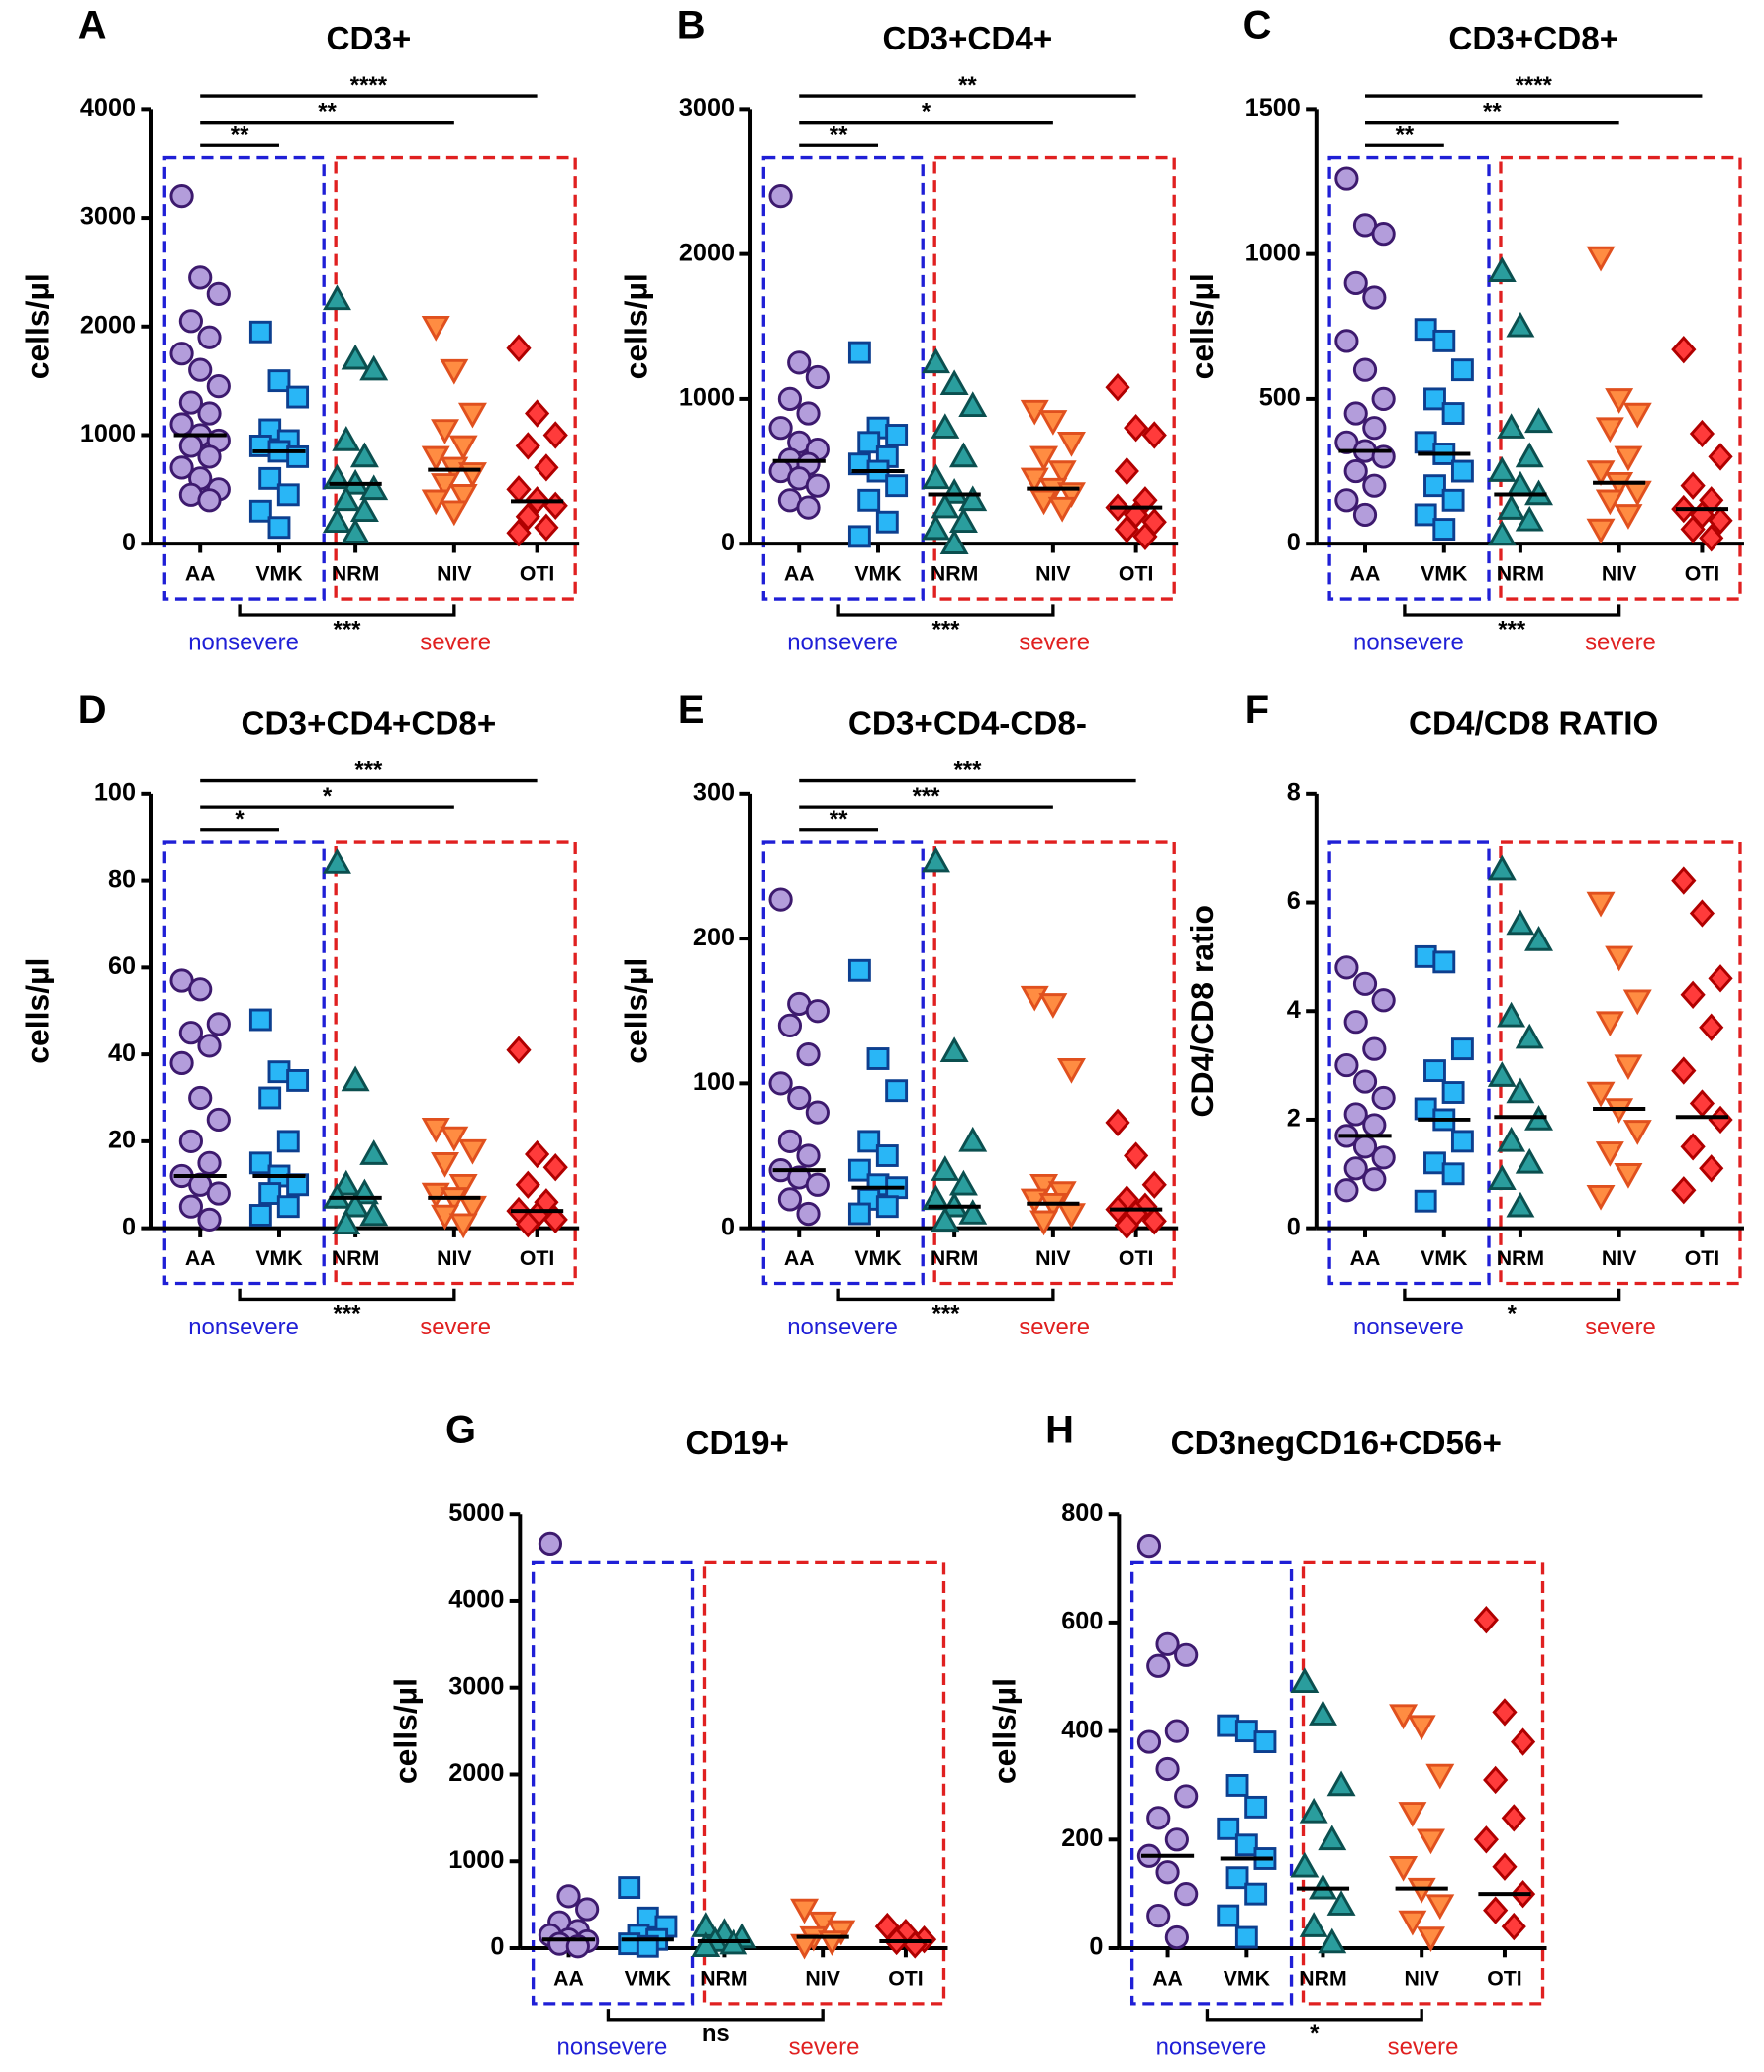 This screenshot has height=2072, width=1764. What do you see at coordinates (1202, 326) in the screenshot?
I see `y-axis-label: cells/µl` at bounding box center [1202, 326].